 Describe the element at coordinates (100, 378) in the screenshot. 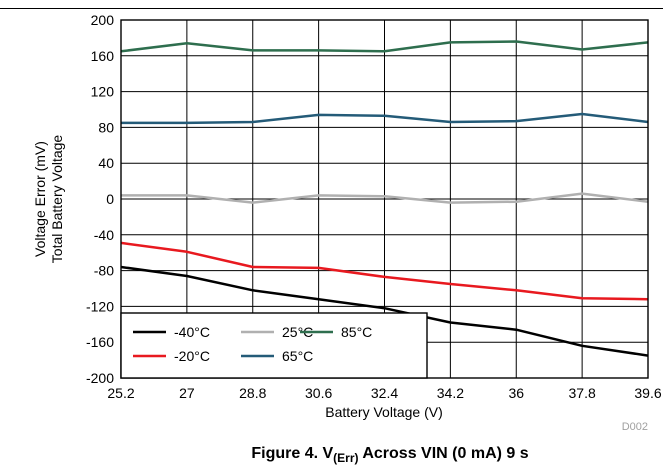

I see `y-tick-label: -200` at that location.